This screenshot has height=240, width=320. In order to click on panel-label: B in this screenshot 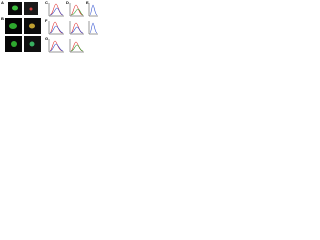, I will do `click(2, 18)`.